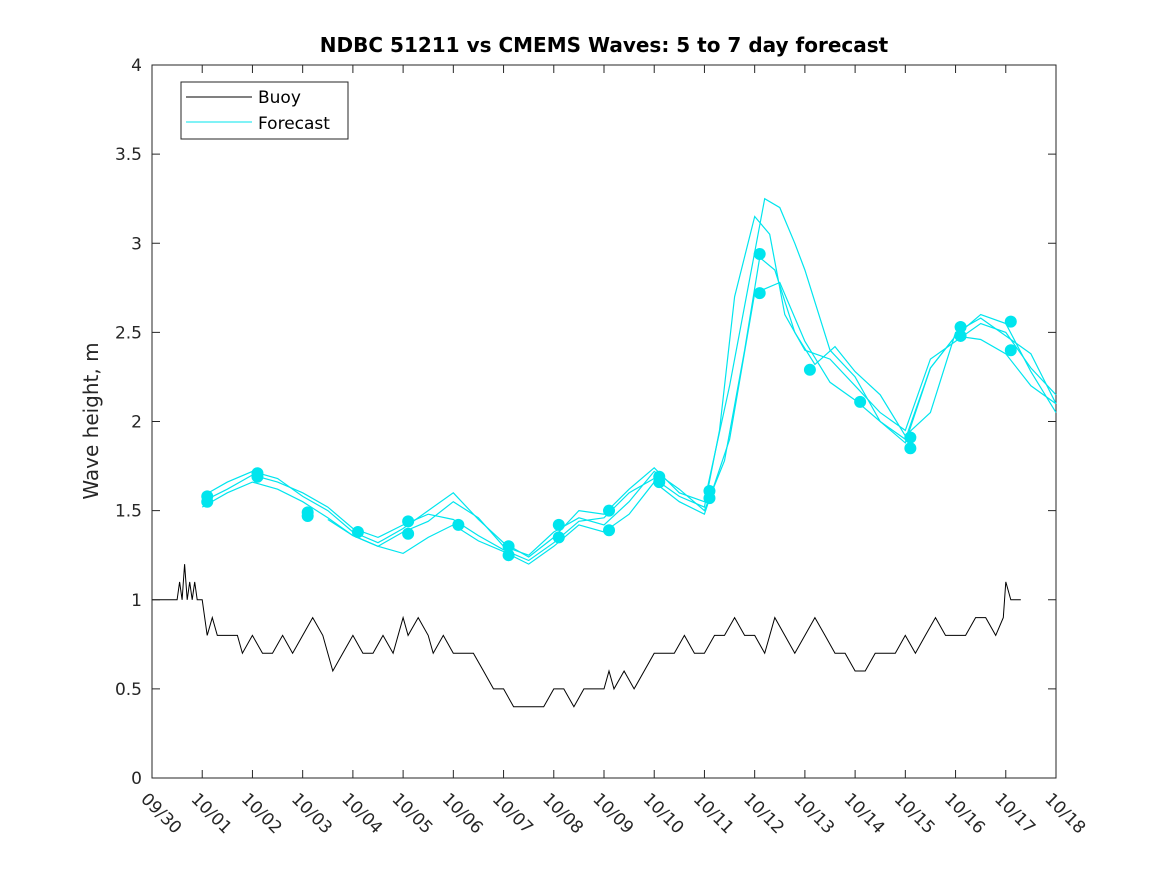  Describe the element at coordinates (136, 601) in the screenshot. I see `y-tick-label: 1` at that location.